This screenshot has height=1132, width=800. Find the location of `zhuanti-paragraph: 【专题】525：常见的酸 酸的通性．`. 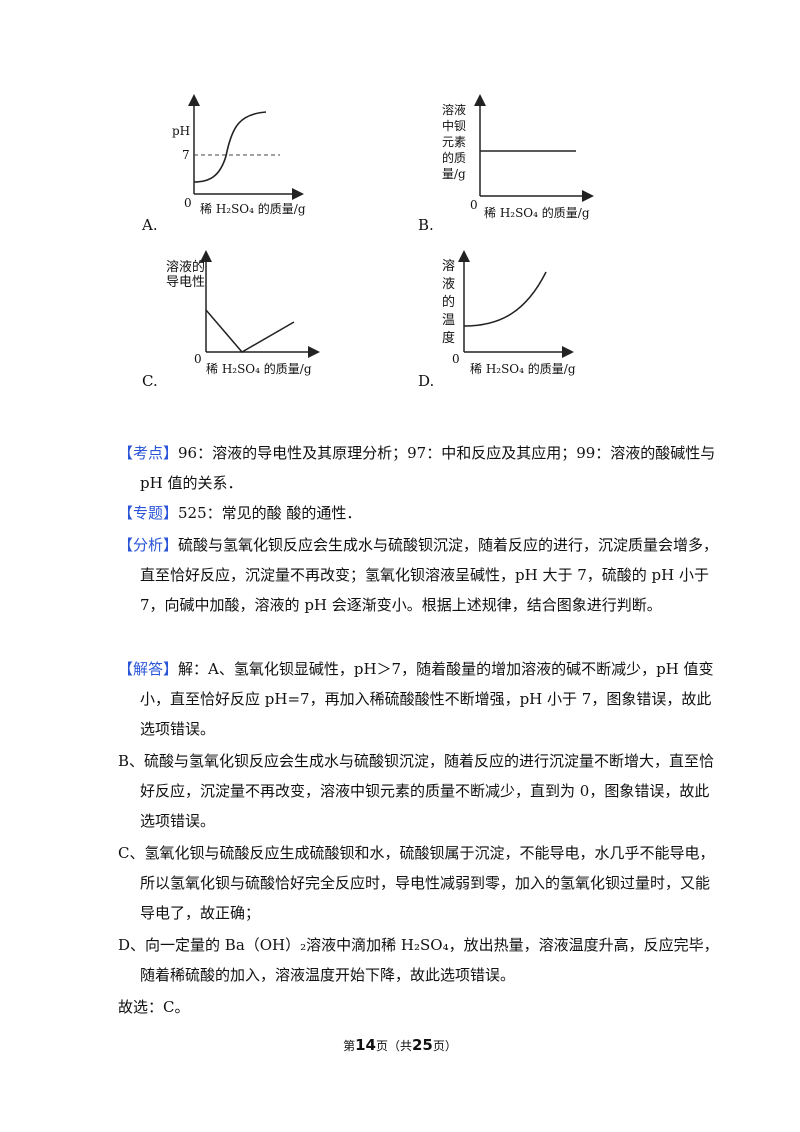

zhuanti-paragraph: 【专题】525：常见的酸 酸的通性． is located at coordinates (408, 513).